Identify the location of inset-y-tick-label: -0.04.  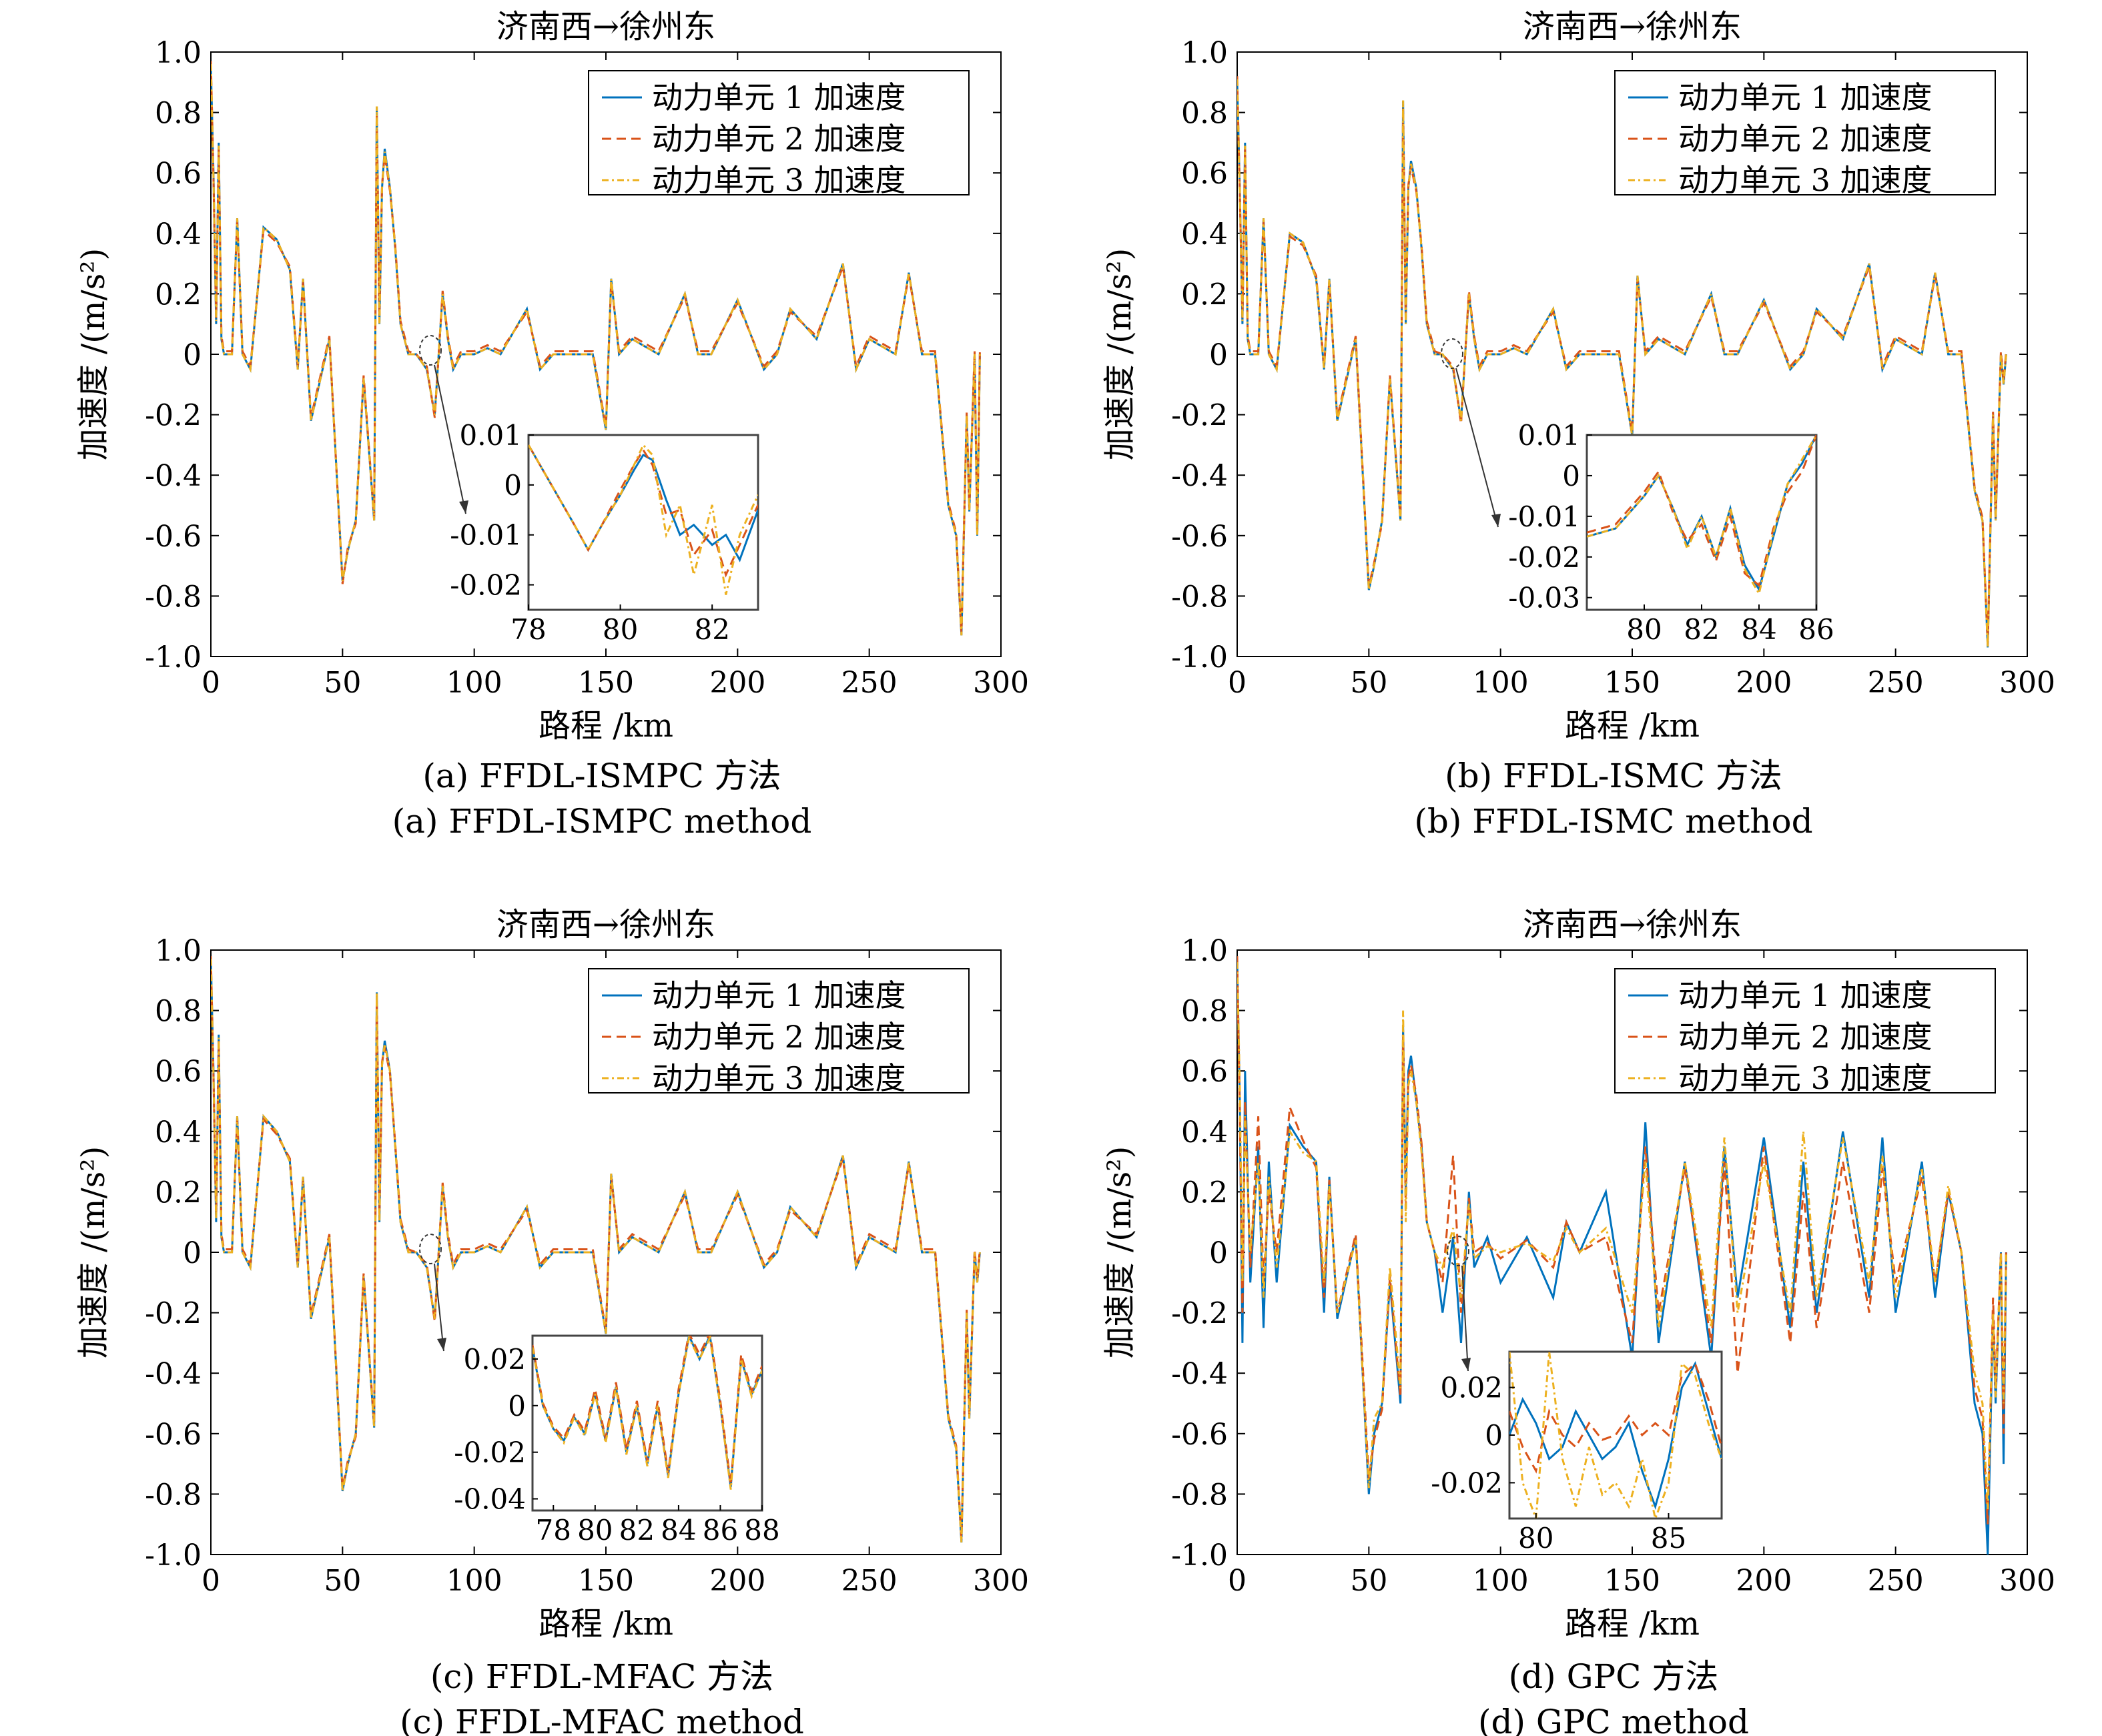
(490, 1499).